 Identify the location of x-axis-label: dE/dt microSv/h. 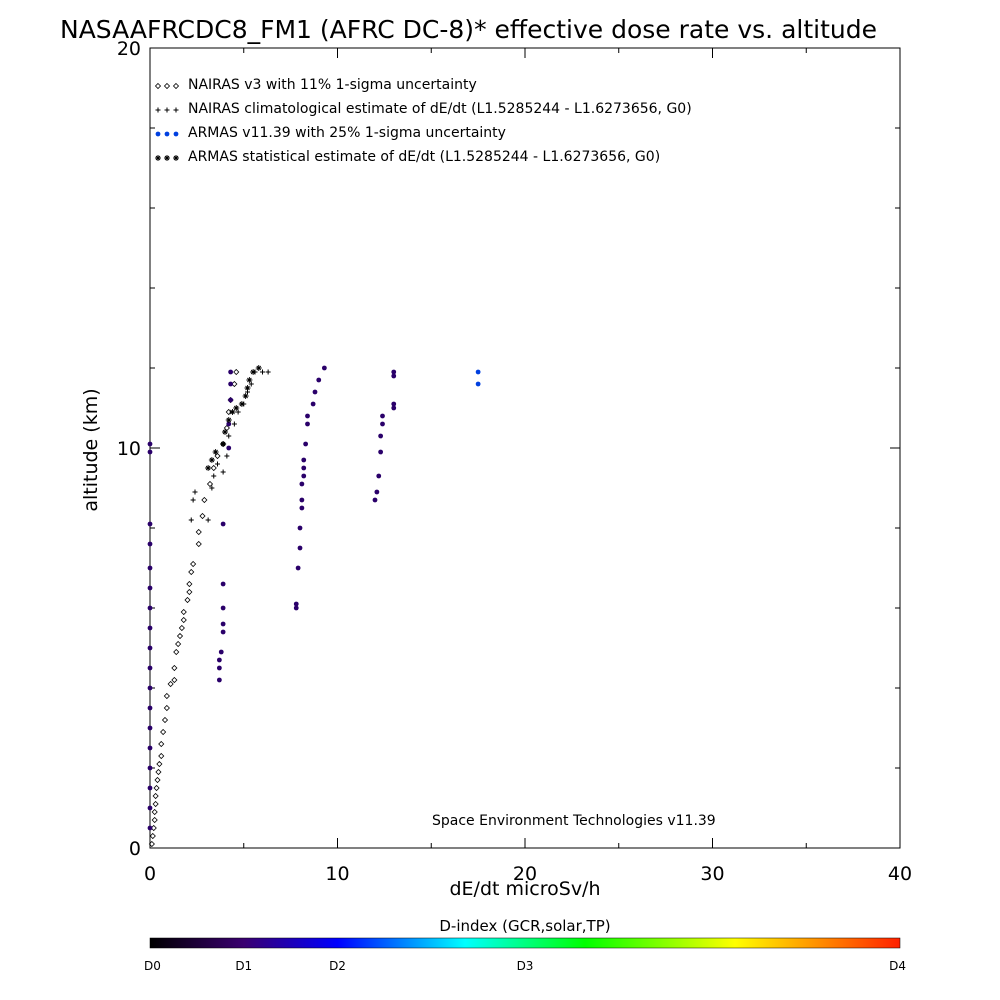
(524, 889).